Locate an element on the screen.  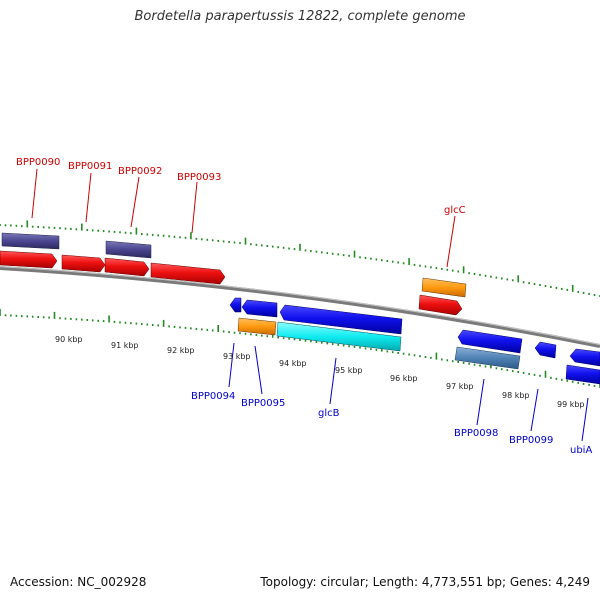
lower-tick-row is located at coordinates (300, 348).